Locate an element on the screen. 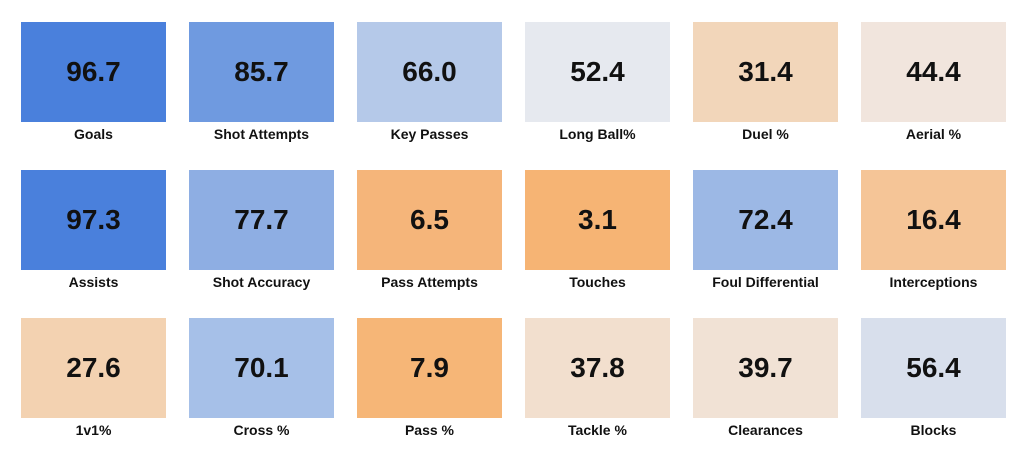 The width and height of the screenshot is (1022, 466). metric-label: Cross % is located at coordinates (261, 430).